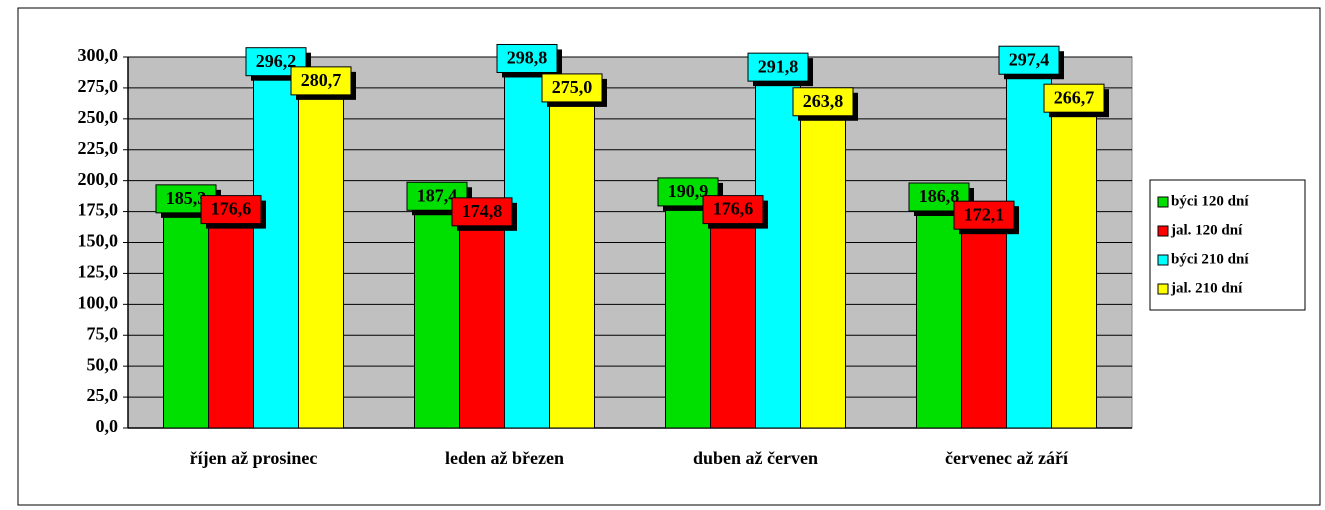 This screenshot has height=510, width=1325. Describe the element at coordinates (1210, 201) in the screenshot. I see `legend-label: býci 120 dní` at that location.